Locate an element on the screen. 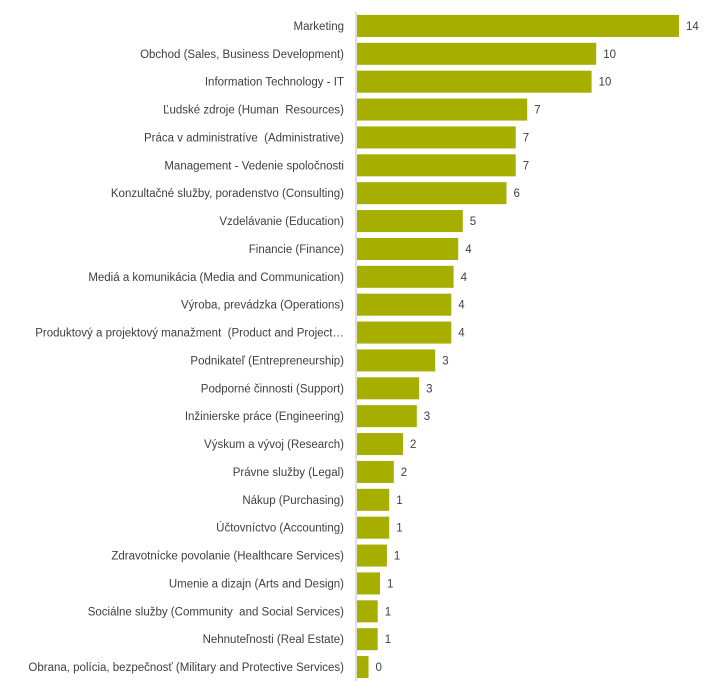 The image size is (714, 691). category-label: Podnikateľ (Entrepreneurship) is located at coordinates (267, 361).